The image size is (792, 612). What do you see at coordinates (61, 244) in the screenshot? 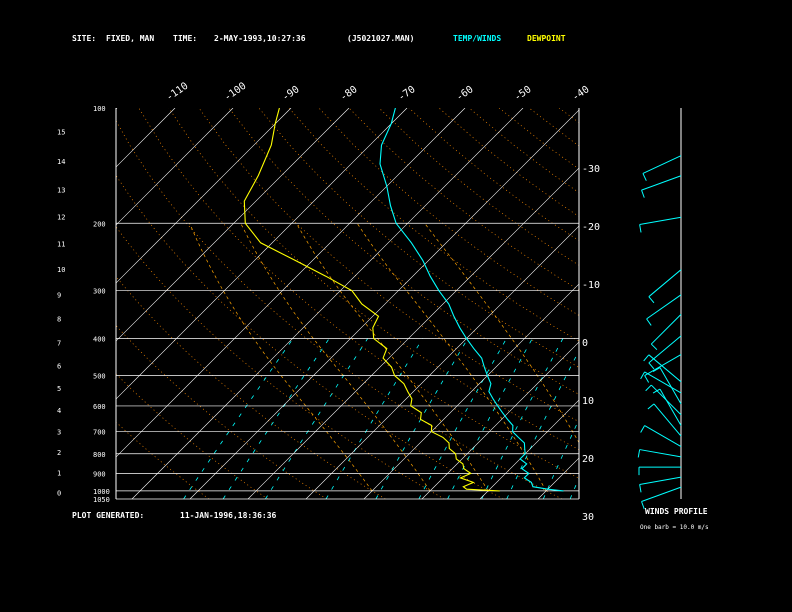
I see `height-label: 11` at bounding box center [61, 244].